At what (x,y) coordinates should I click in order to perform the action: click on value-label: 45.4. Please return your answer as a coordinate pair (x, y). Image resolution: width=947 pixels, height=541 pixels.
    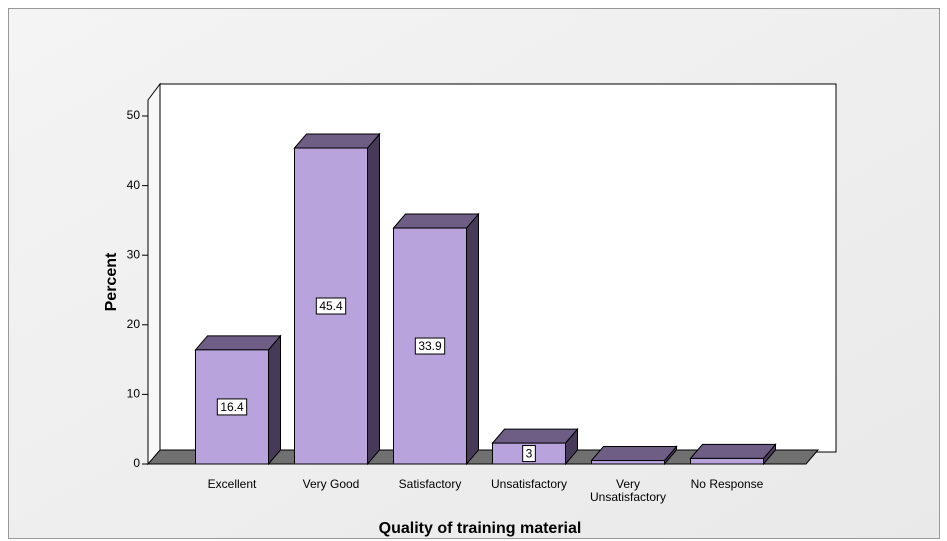
    Looking at the image, I should click on (331, 306).